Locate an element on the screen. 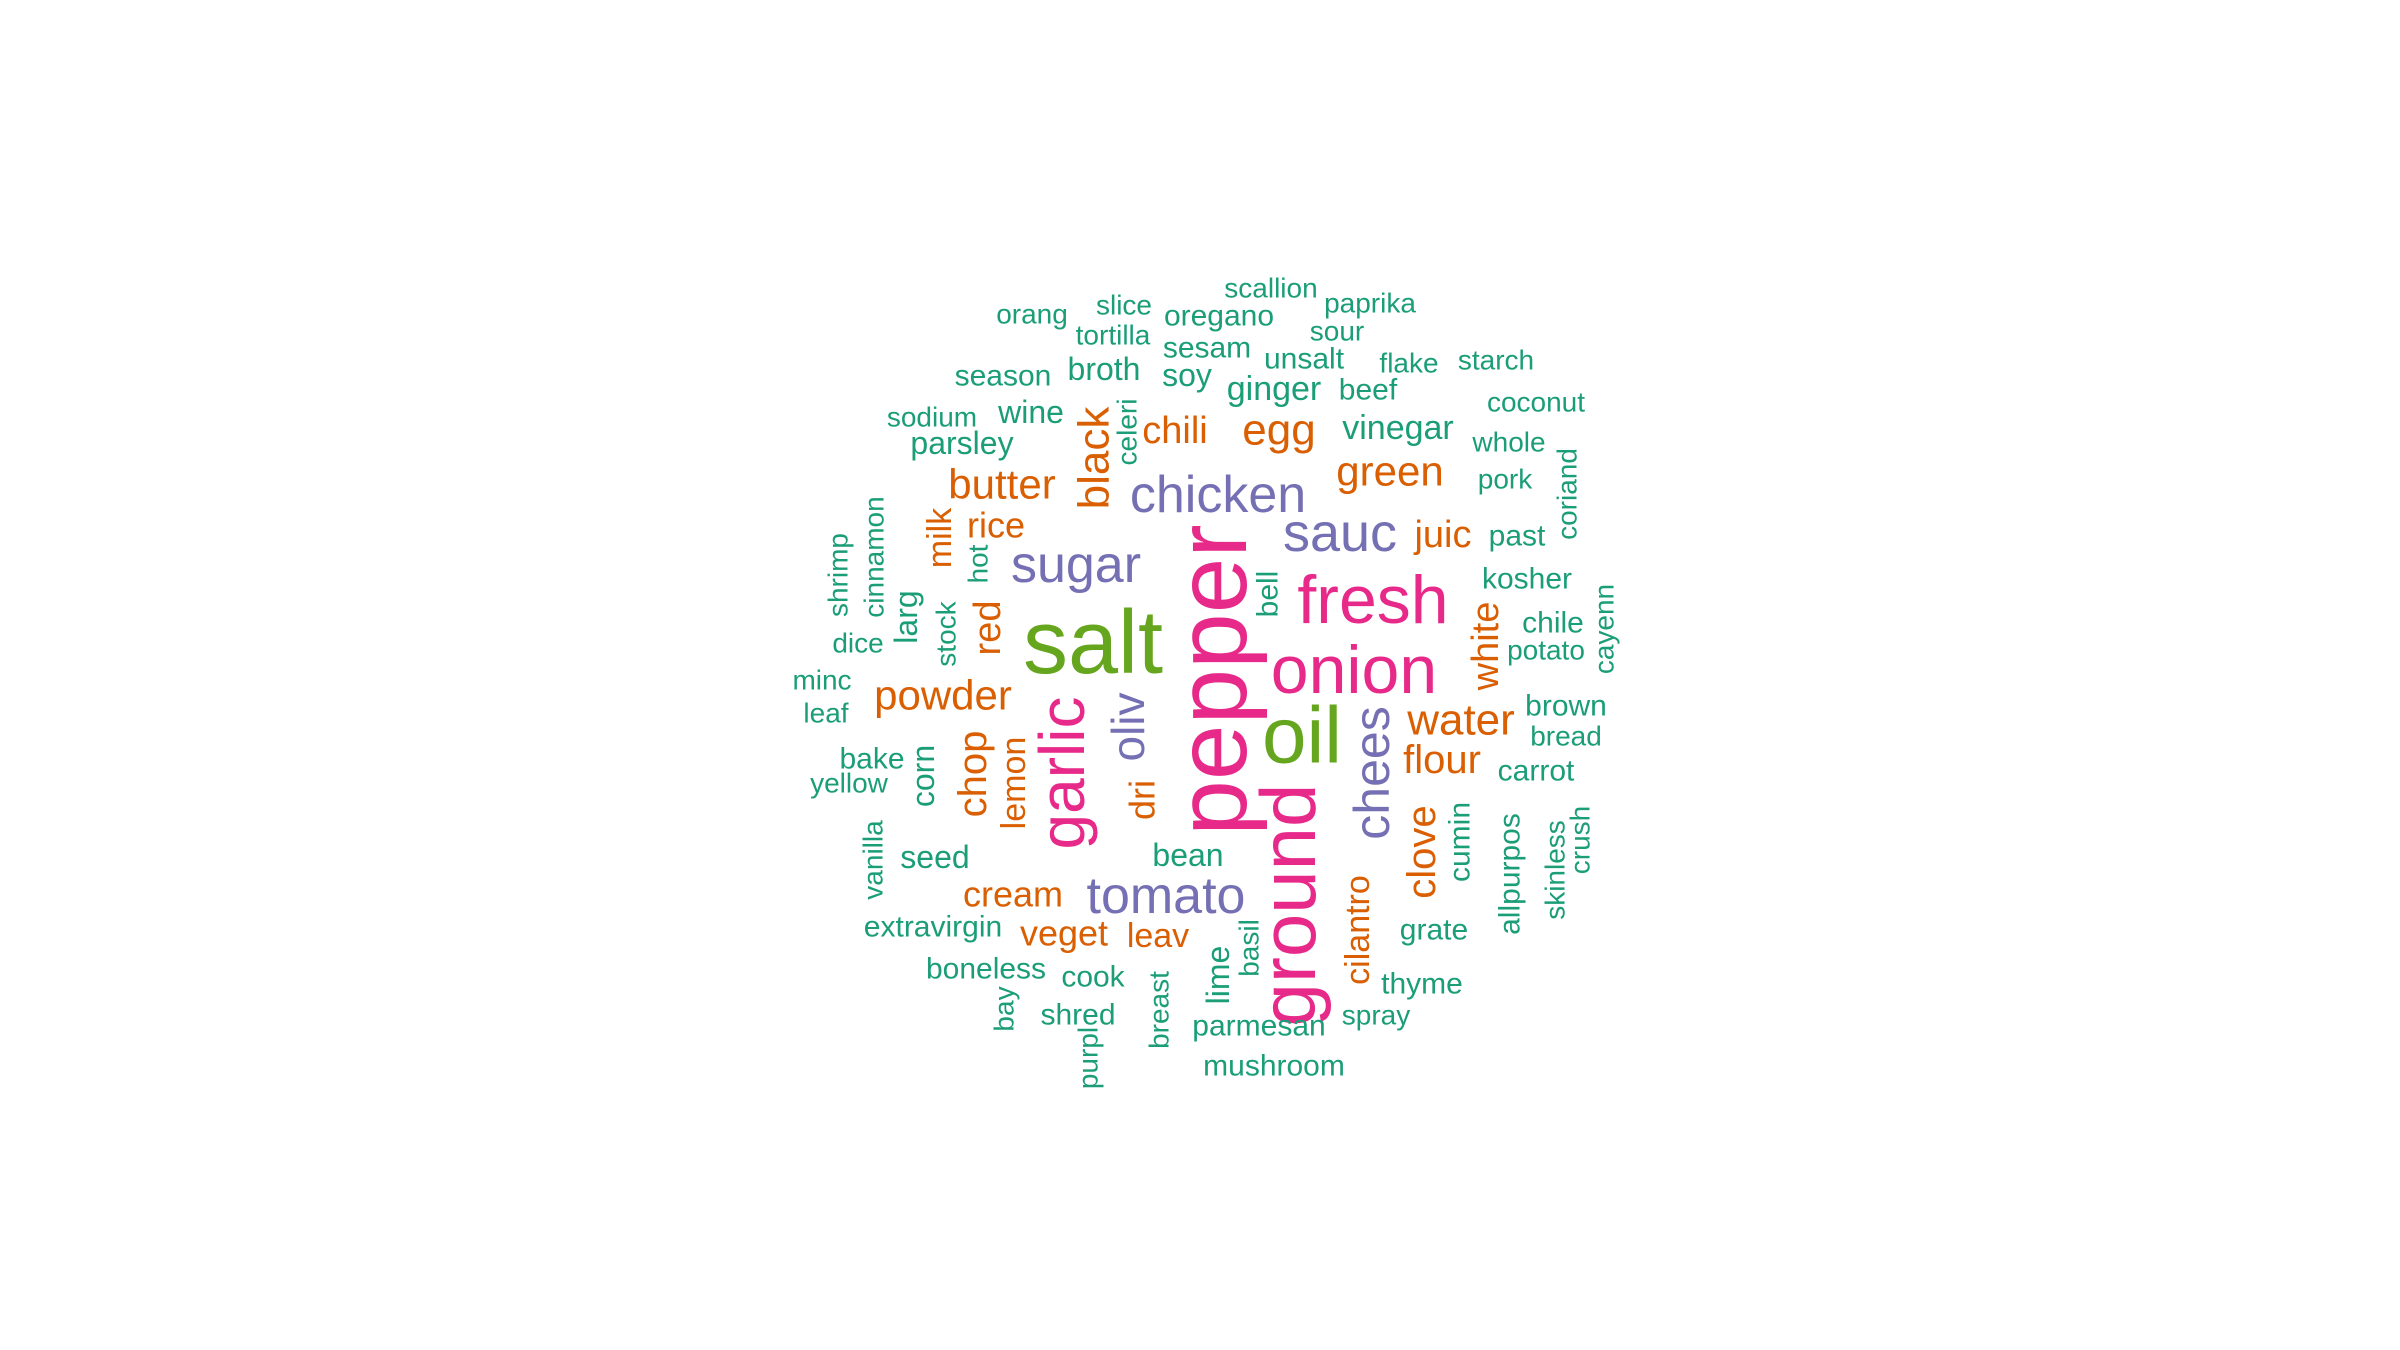 Image resolution: width=2400 pixels, height=1350 pixels. word-minc: minc is located at coordinates (821, 680).